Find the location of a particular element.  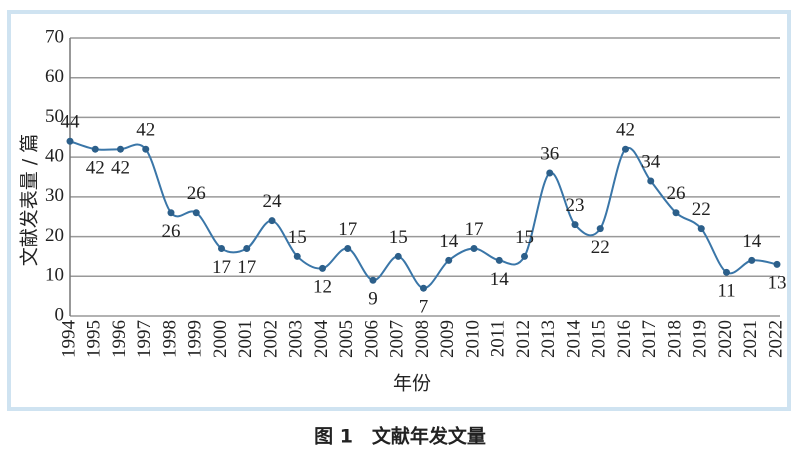

x-tick-label: 2001 is located at coordinates (245, 339).